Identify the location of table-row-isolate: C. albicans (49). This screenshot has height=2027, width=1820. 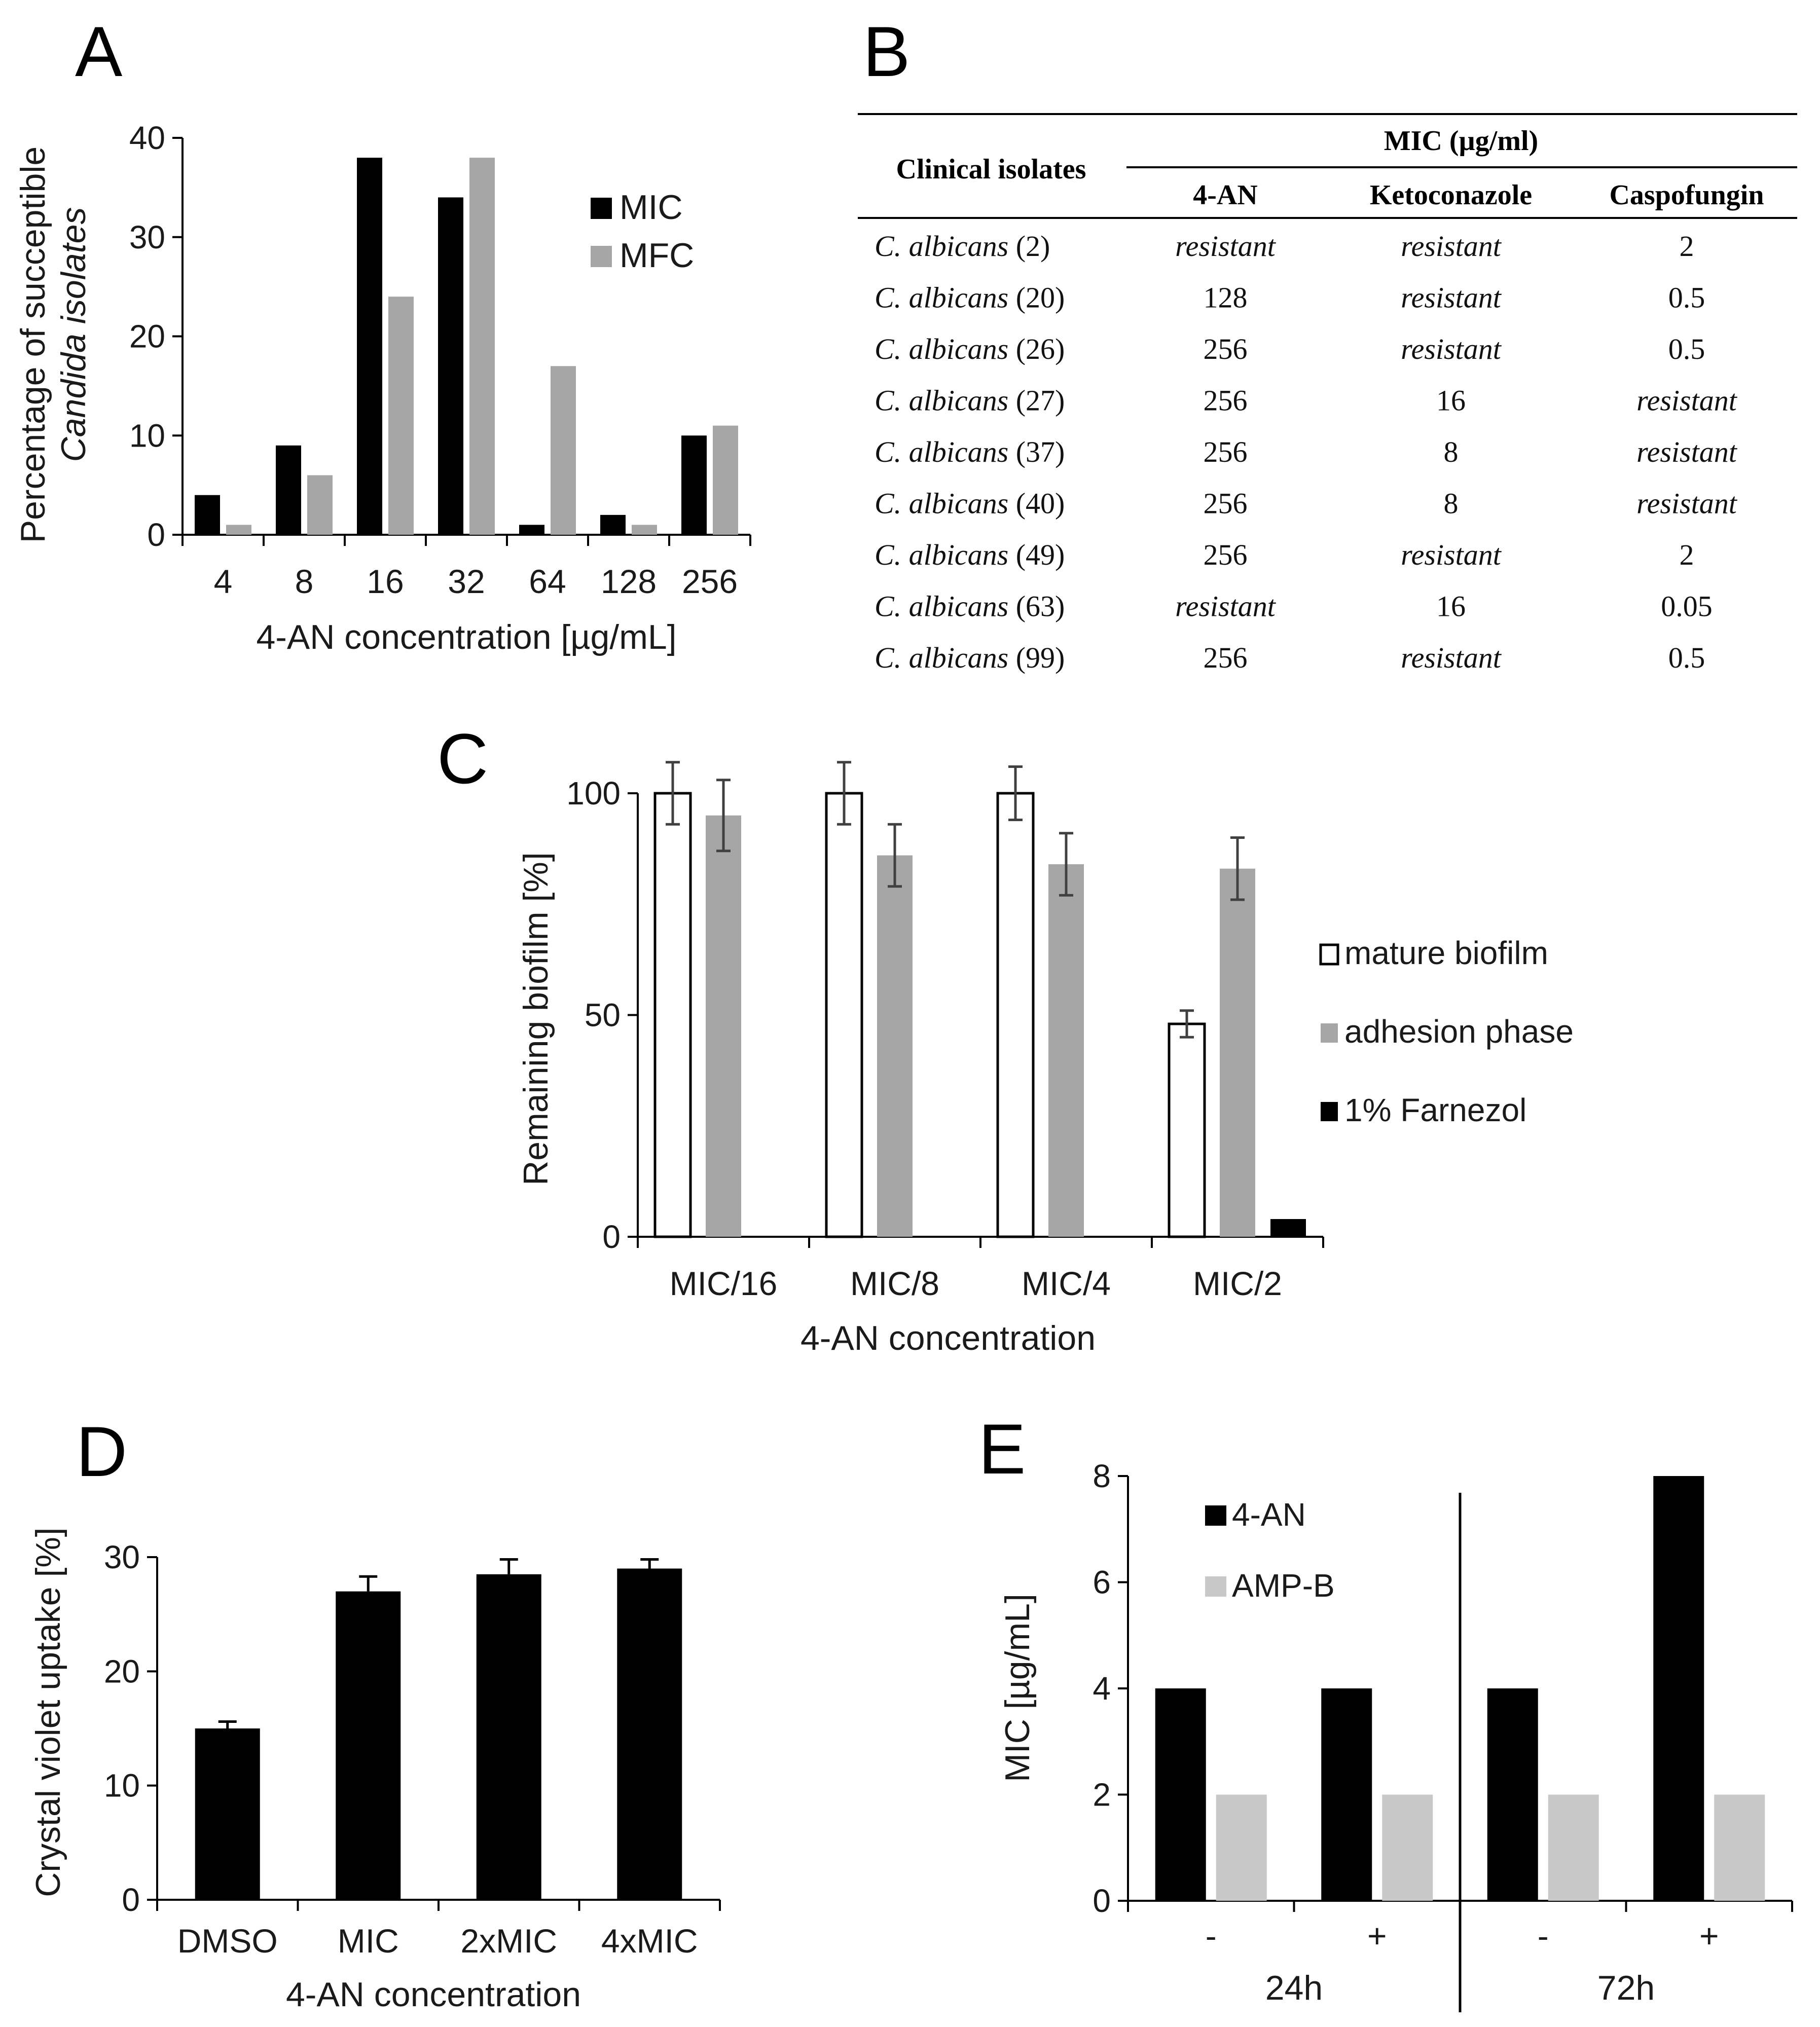
(970, 554).